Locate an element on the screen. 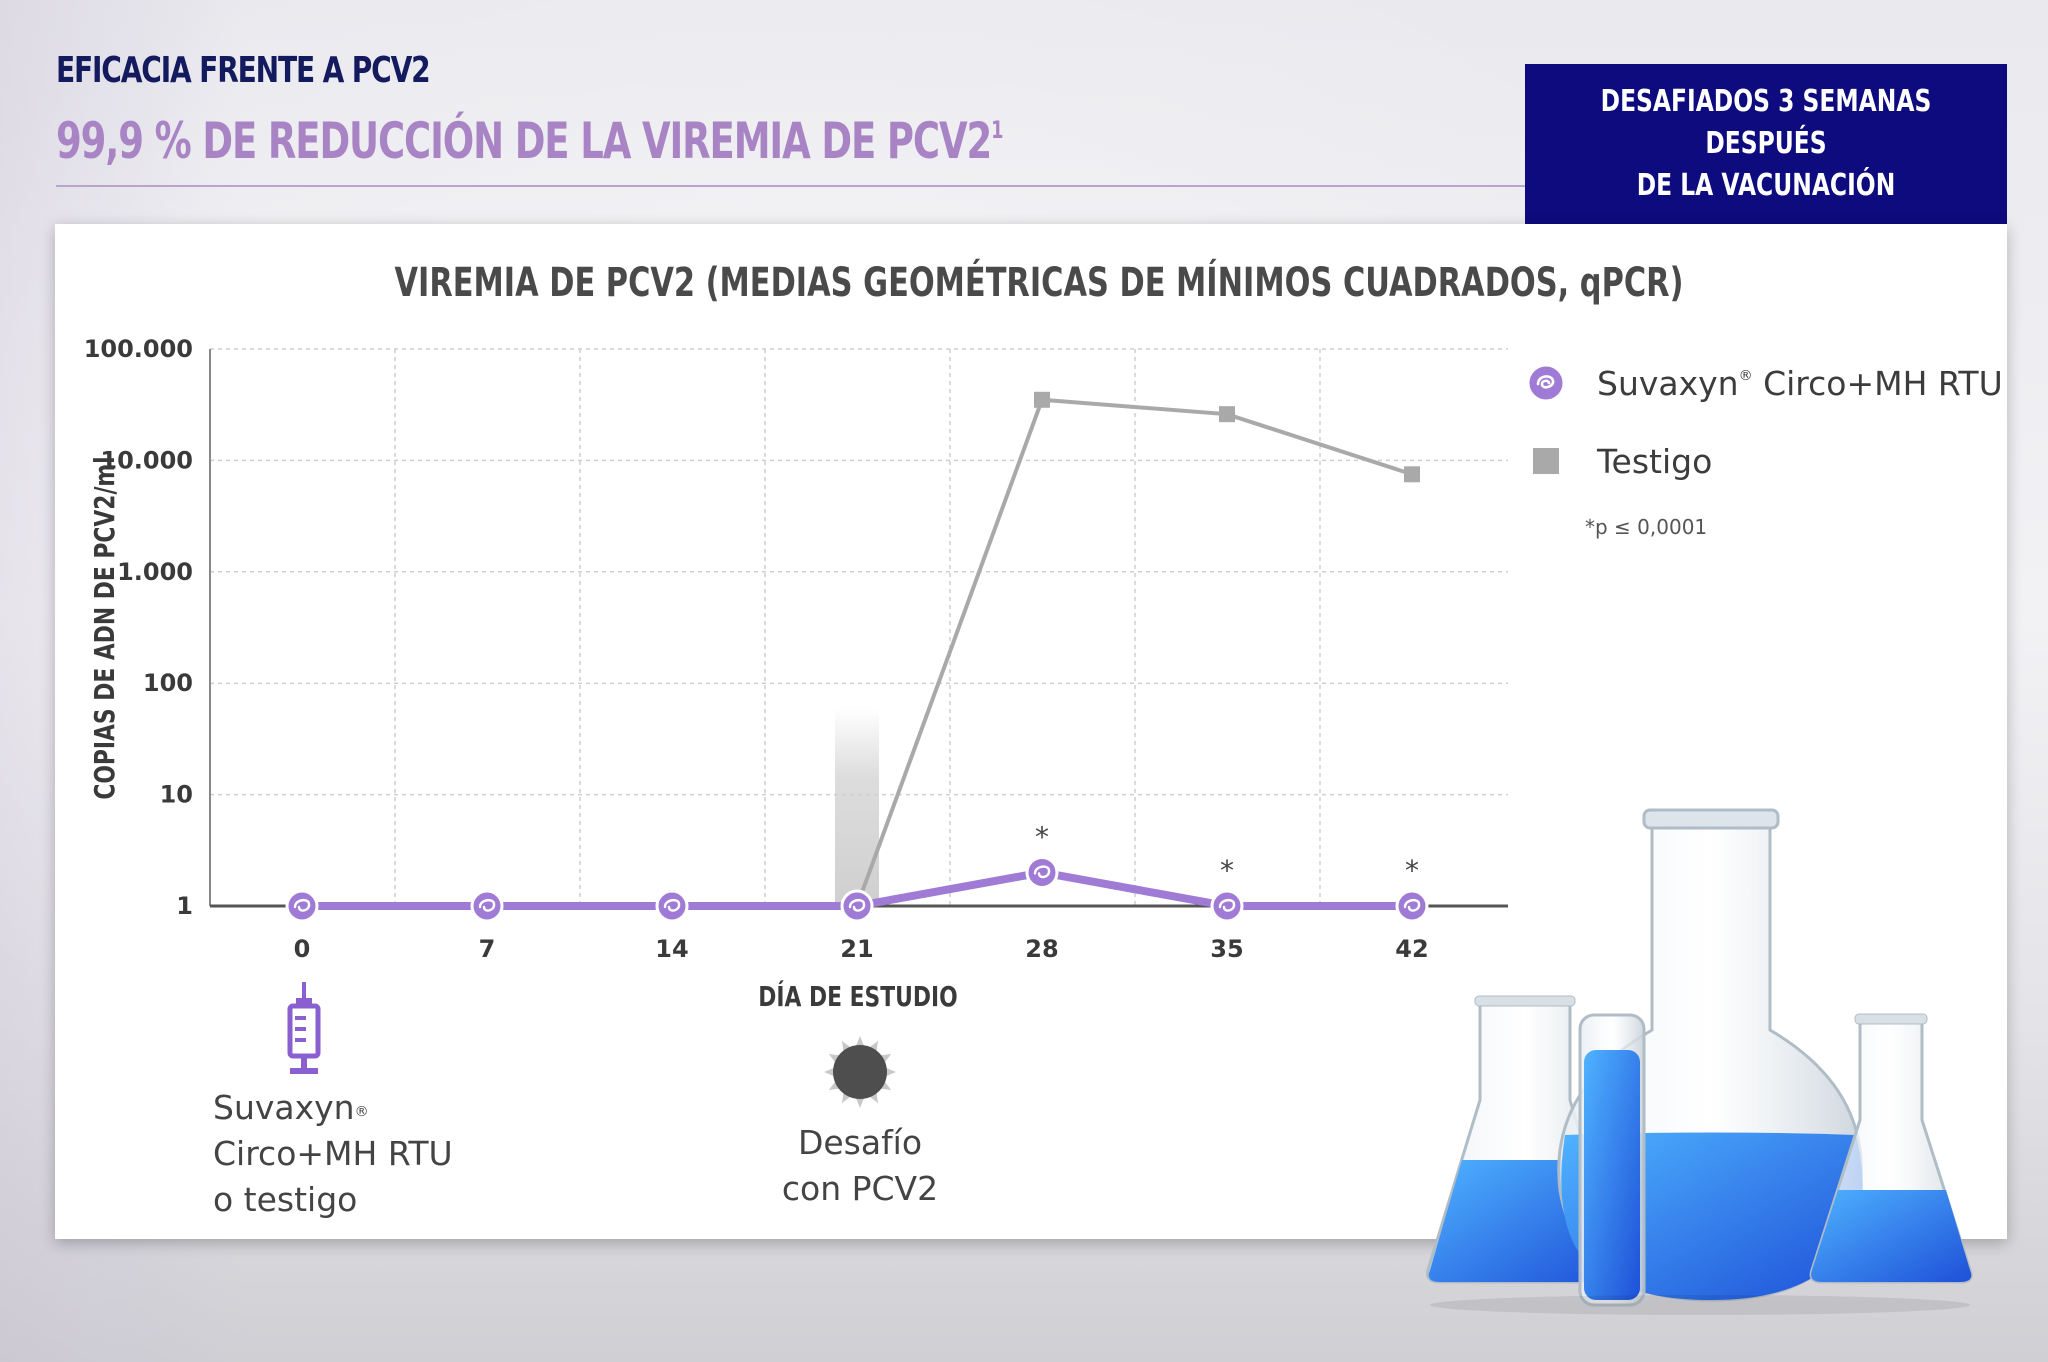 This screenshot has width=2048, height=1362. significance-footnote: *p ≤ 0,0001 is located at coordinates (1646, 527).